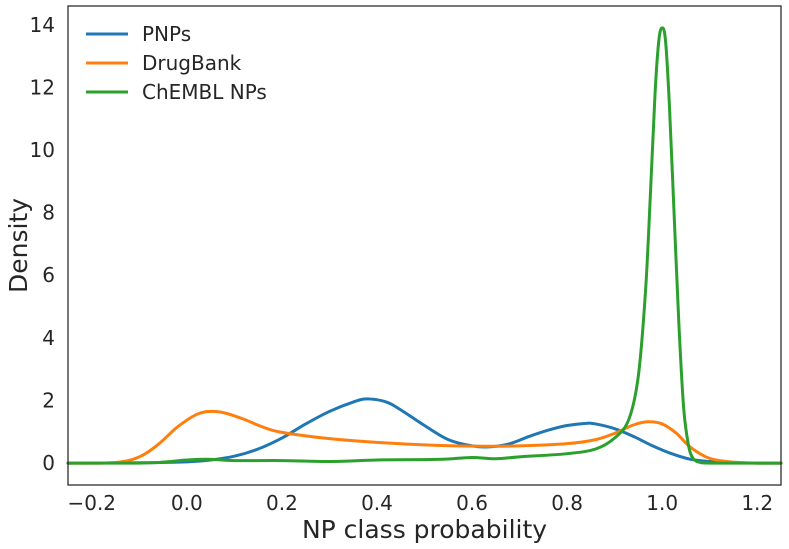 This screenshot has height=549, width=789. What do you see at coordinates (42, 87) in the screenshot?
I see `y-tick-label: 12` at bounding box center [42, 87].